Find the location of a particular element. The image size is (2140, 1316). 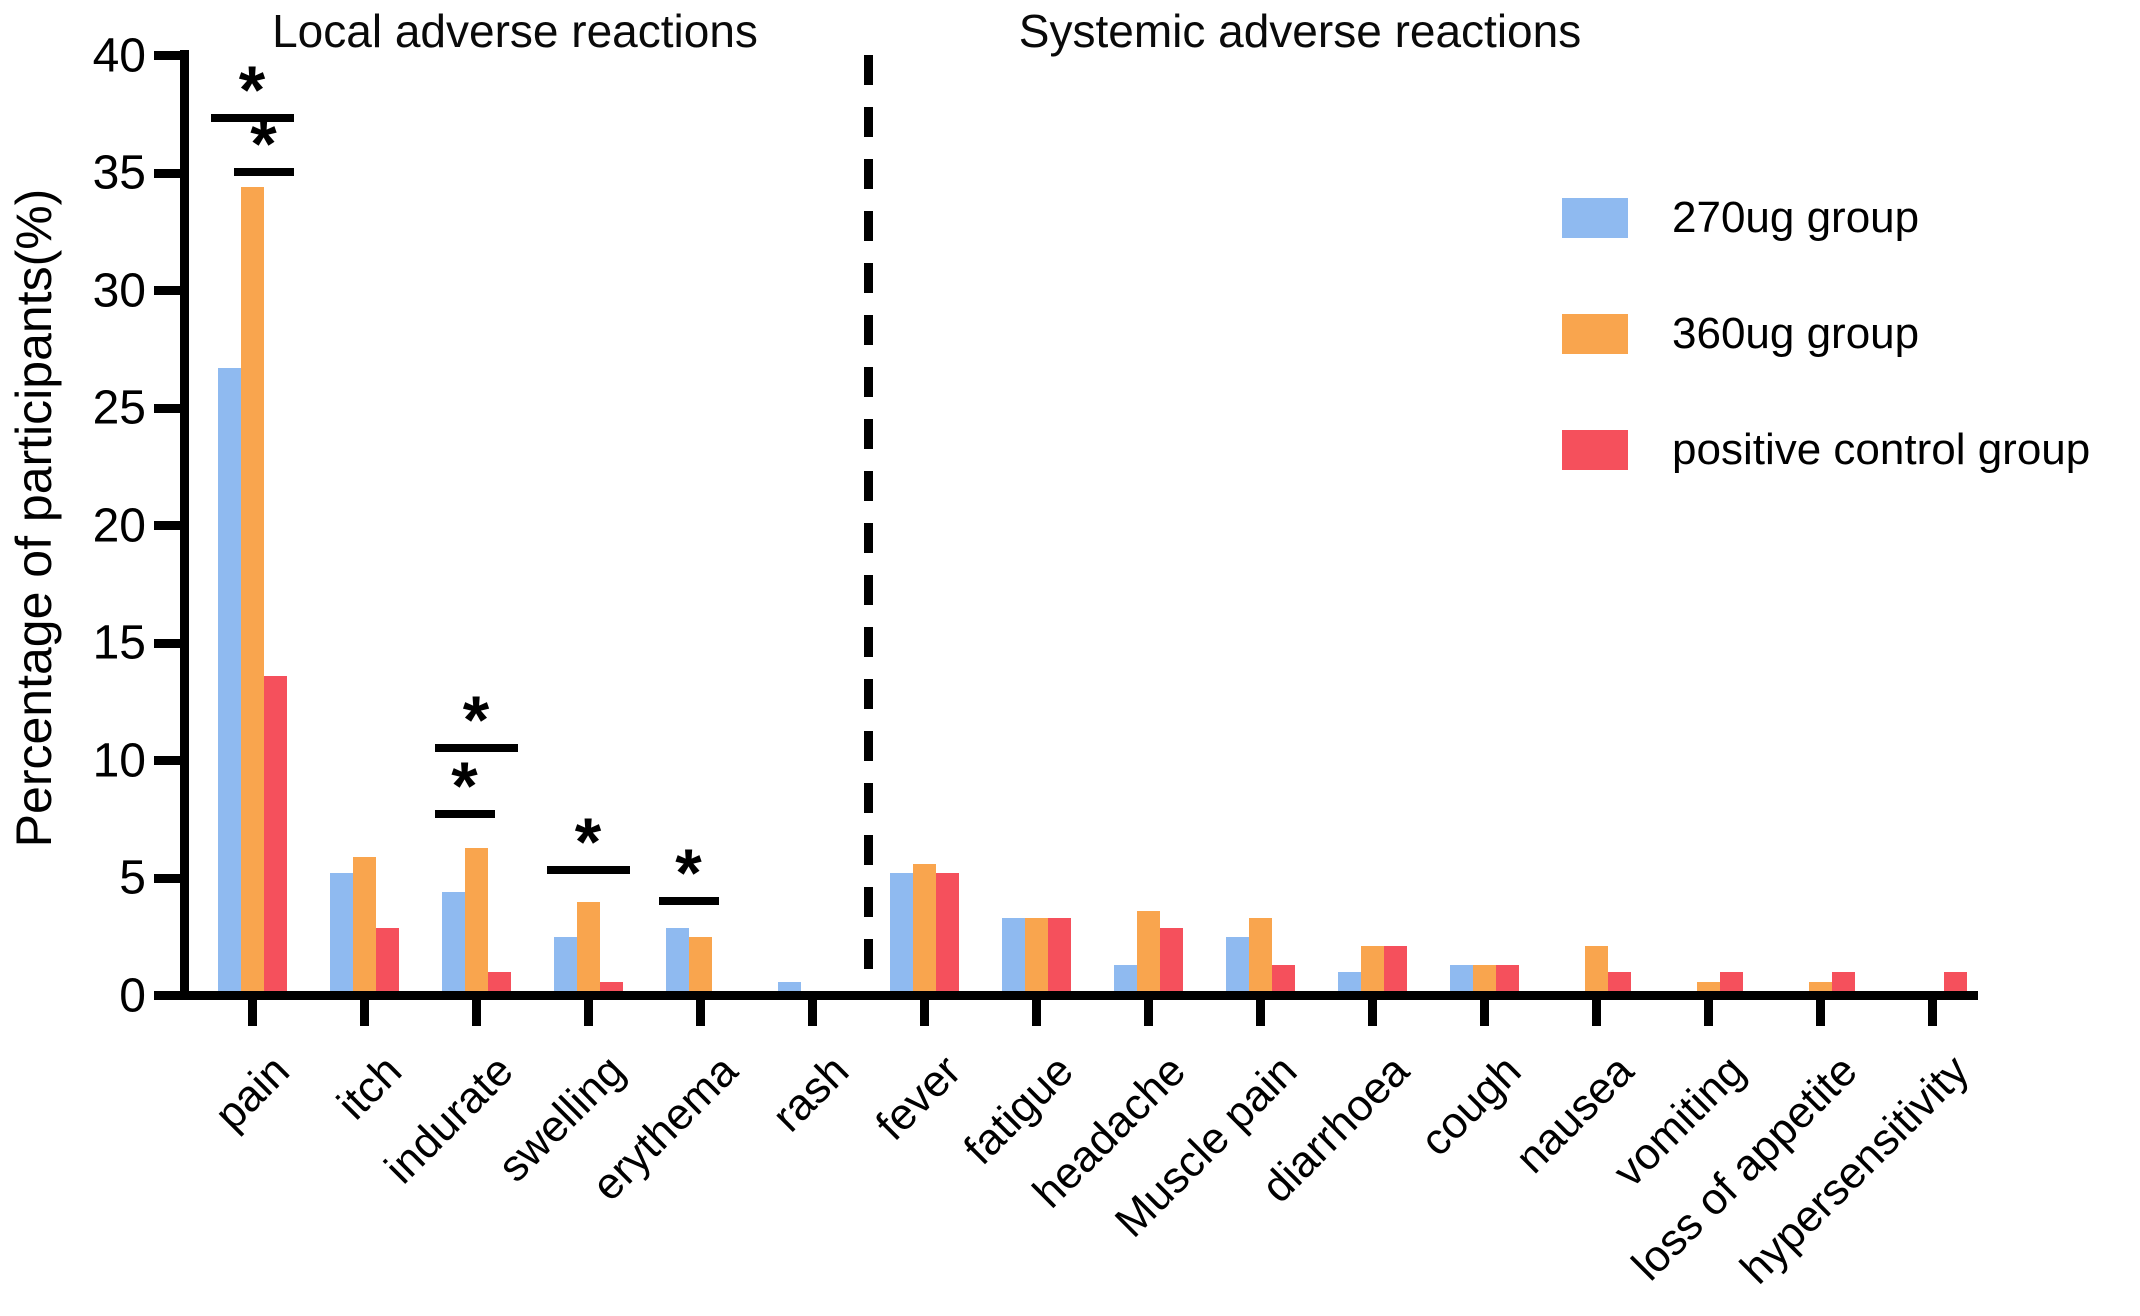

y-tick-label-20: 20 is located at coordinates (119, 525).